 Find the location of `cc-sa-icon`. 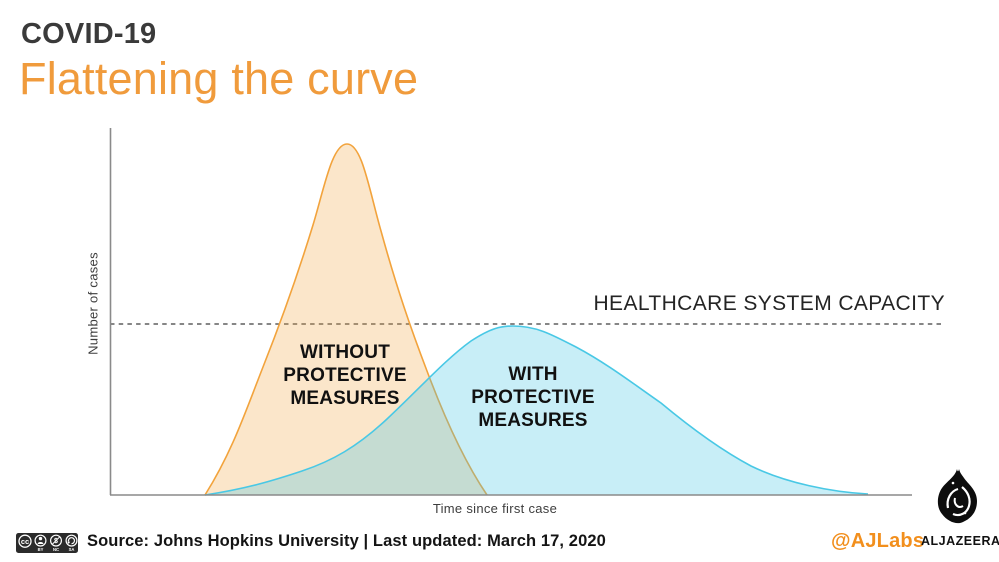

cc-sa-icon is located at coordinates (71, 540).